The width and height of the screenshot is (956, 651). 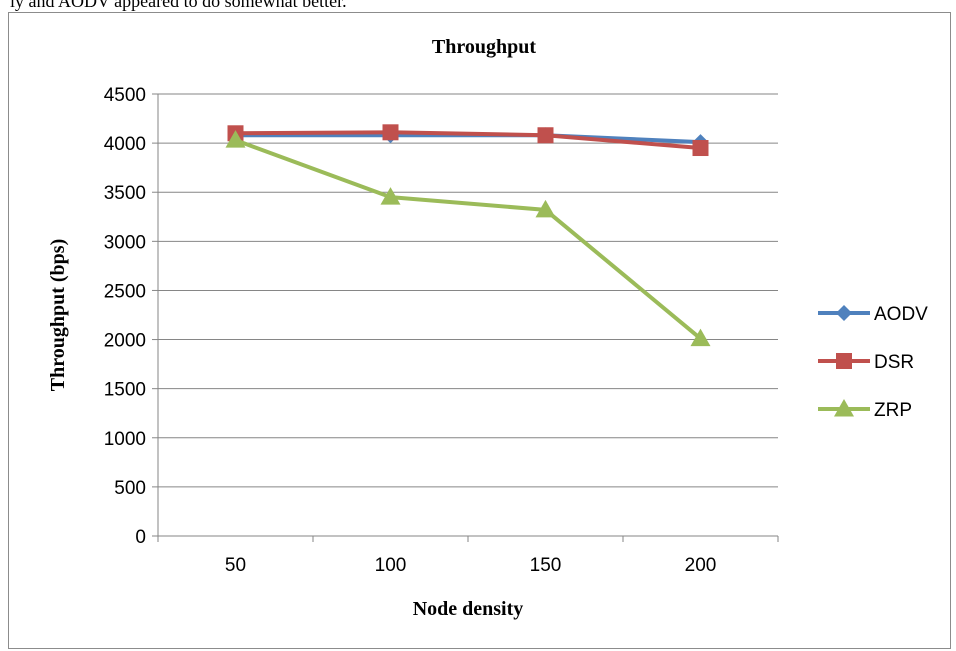 I want to click on y-tick-label: 3000, so click(x=125, y=242).